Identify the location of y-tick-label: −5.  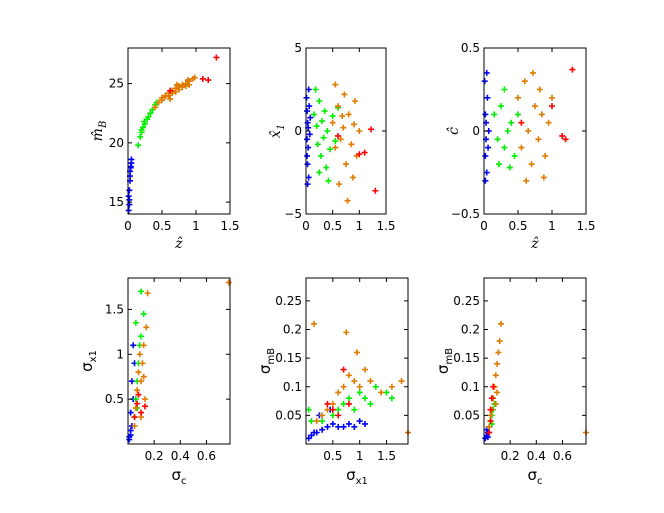
(293, 214).